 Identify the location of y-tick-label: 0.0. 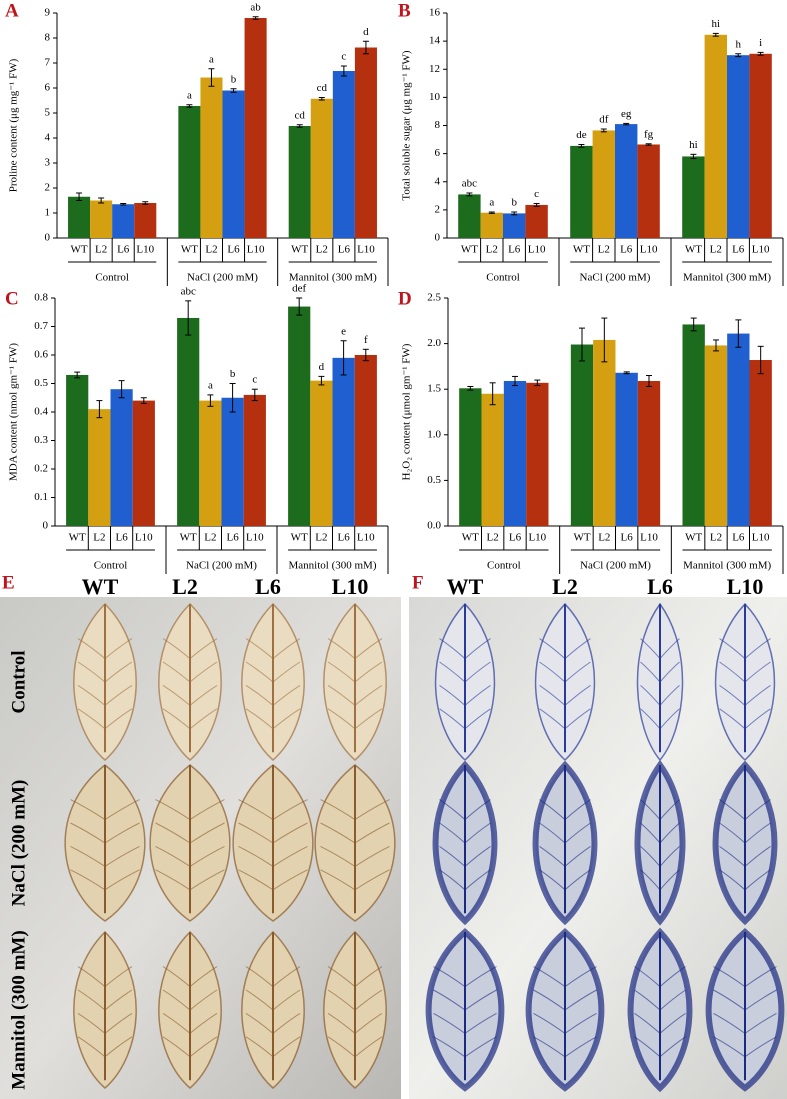
(434, 526).